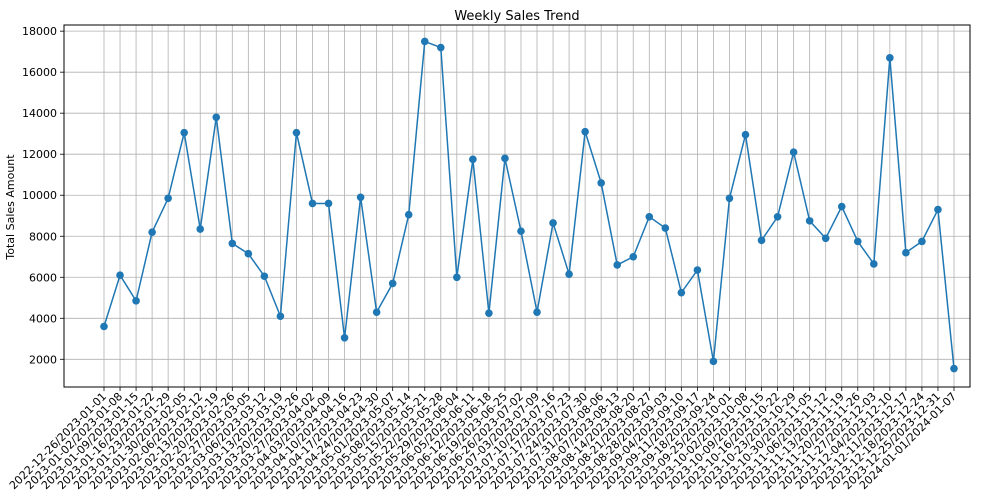  I want to click on y-tick-label: 4000, so click(43, 318).